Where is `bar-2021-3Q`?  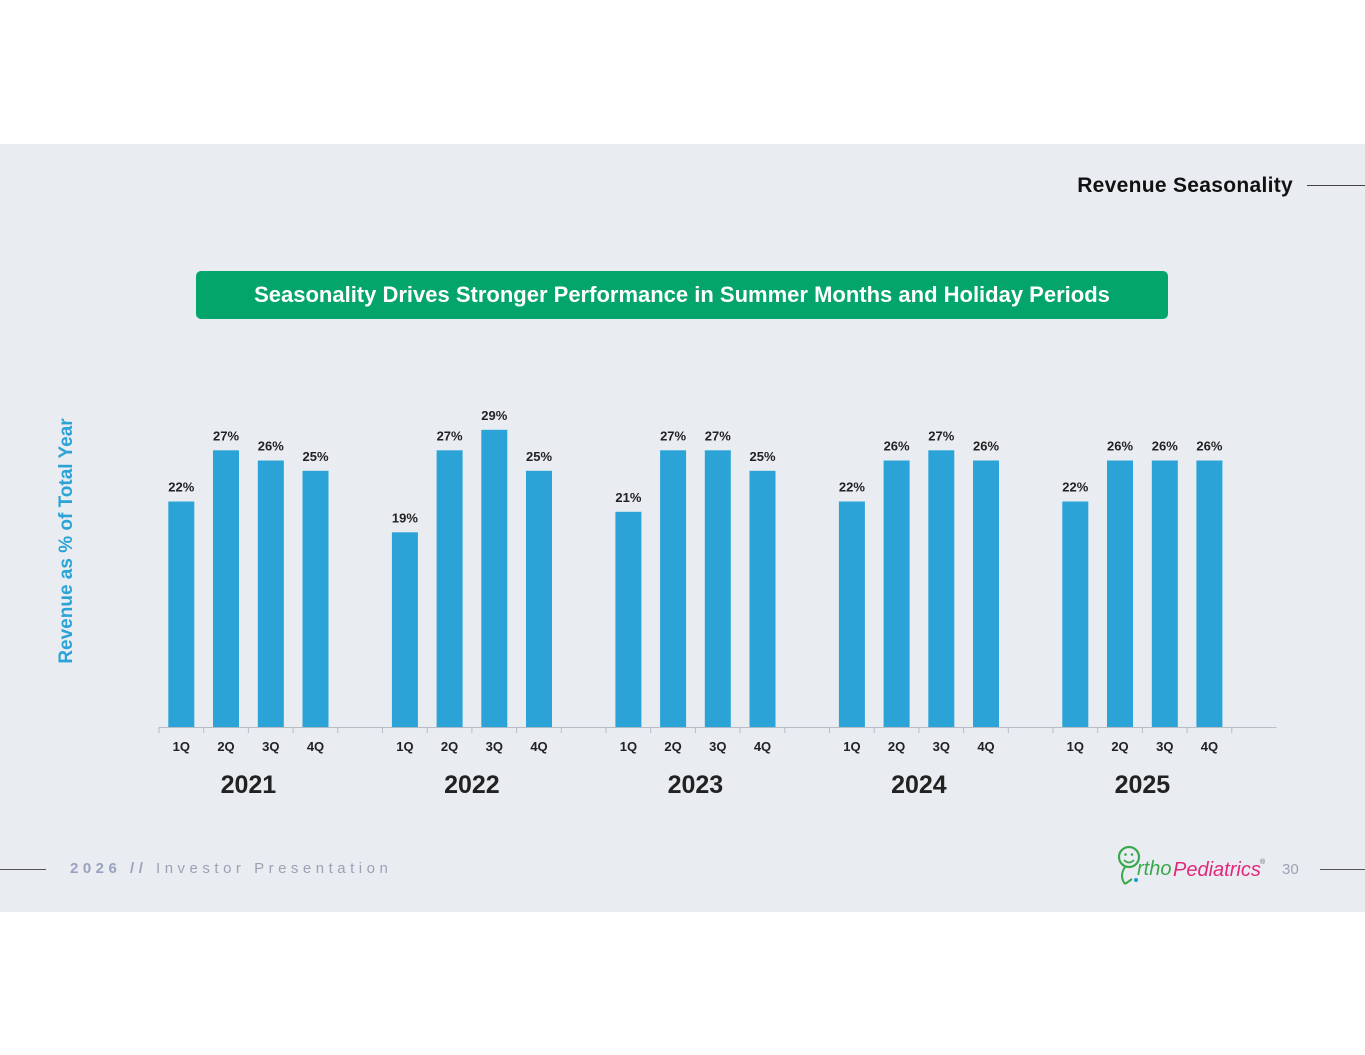 bar-2021-3Q is located at coordinates (270, 593).